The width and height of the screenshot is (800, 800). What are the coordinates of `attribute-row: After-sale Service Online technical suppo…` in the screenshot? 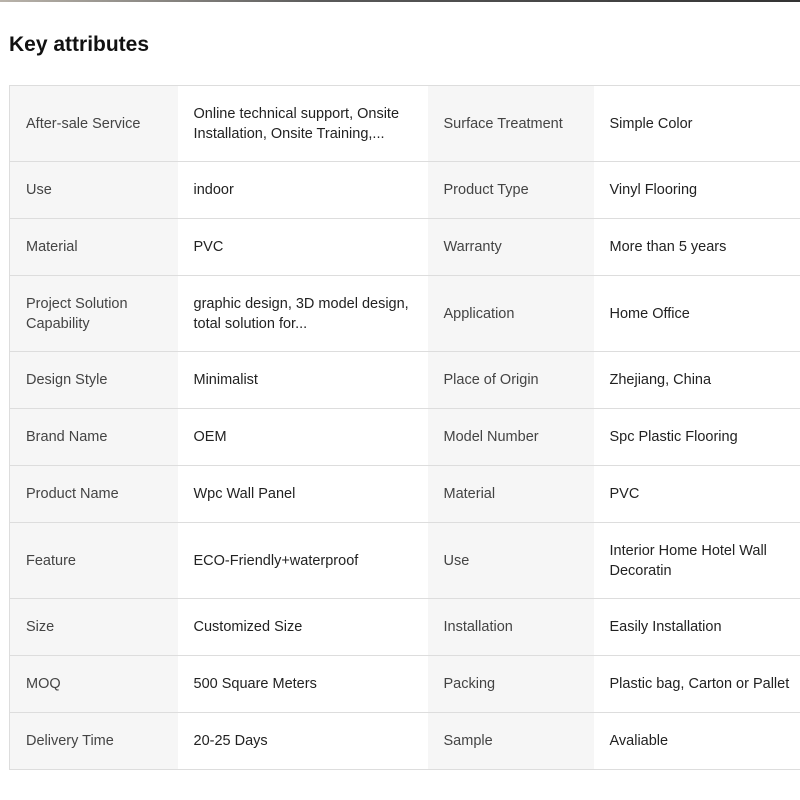 It's located at (404, 123).